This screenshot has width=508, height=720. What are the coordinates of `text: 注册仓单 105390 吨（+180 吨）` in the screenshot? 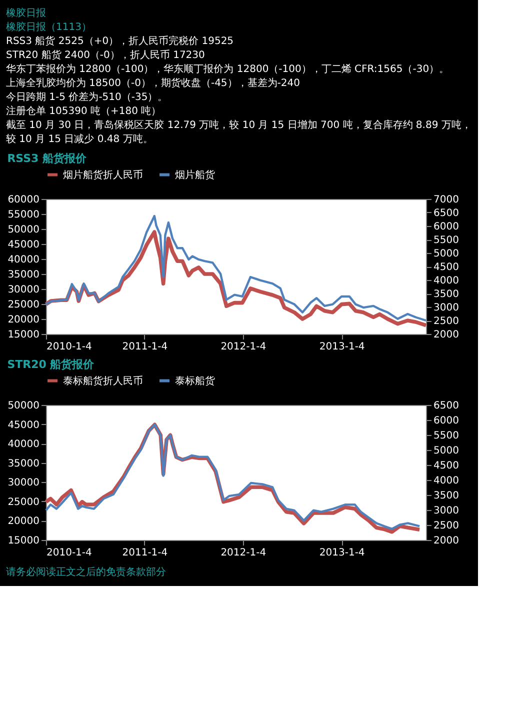 It's located at (84, 111).